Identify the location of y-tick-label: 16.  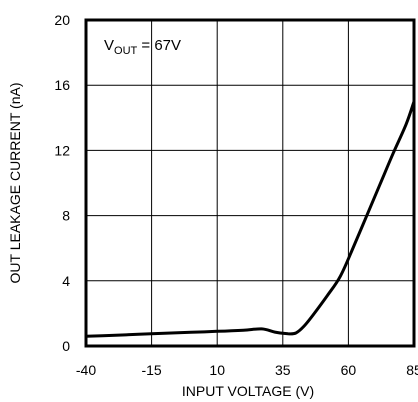
(62, 85).